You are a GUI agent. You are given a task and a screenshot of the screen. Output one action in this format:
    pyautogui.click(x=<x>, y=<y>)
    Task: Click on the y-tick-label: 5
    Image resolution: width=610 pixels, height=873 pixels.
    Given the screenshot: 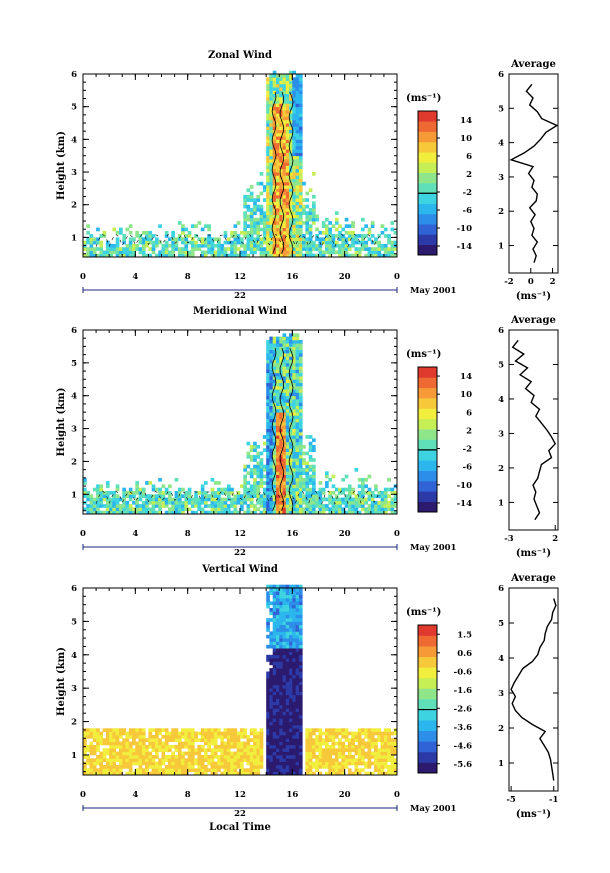 What is the action you would take?
    pyautogui.click(x=74, y=364)
    